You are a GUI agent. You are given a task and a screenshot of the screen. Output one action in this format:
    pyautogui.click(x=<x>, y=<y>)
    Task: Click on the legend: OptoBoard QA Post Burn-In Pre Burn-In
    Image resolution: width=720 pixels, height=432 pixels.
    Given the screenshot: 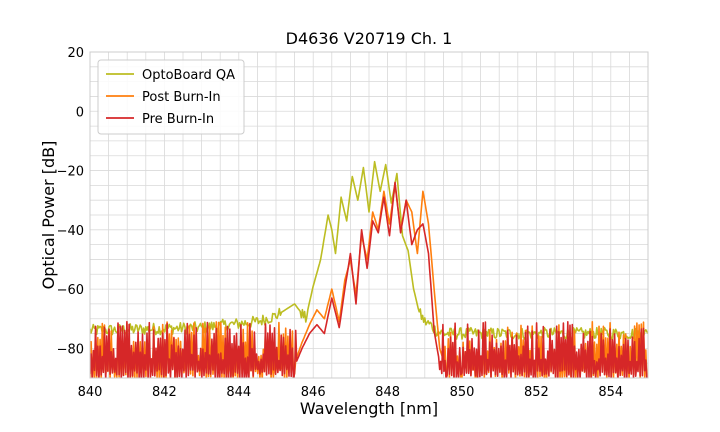 What is the action you would take?
    pyautogui.click(x=171, y=97)
    